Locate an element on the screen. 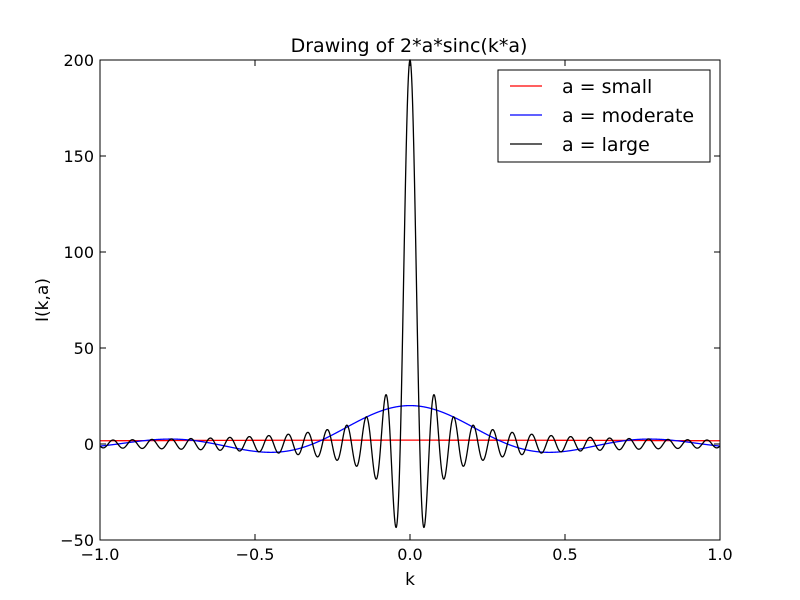 The image size is (800, 600). y-tick-label: 200 is located at coordinates (78, 60).